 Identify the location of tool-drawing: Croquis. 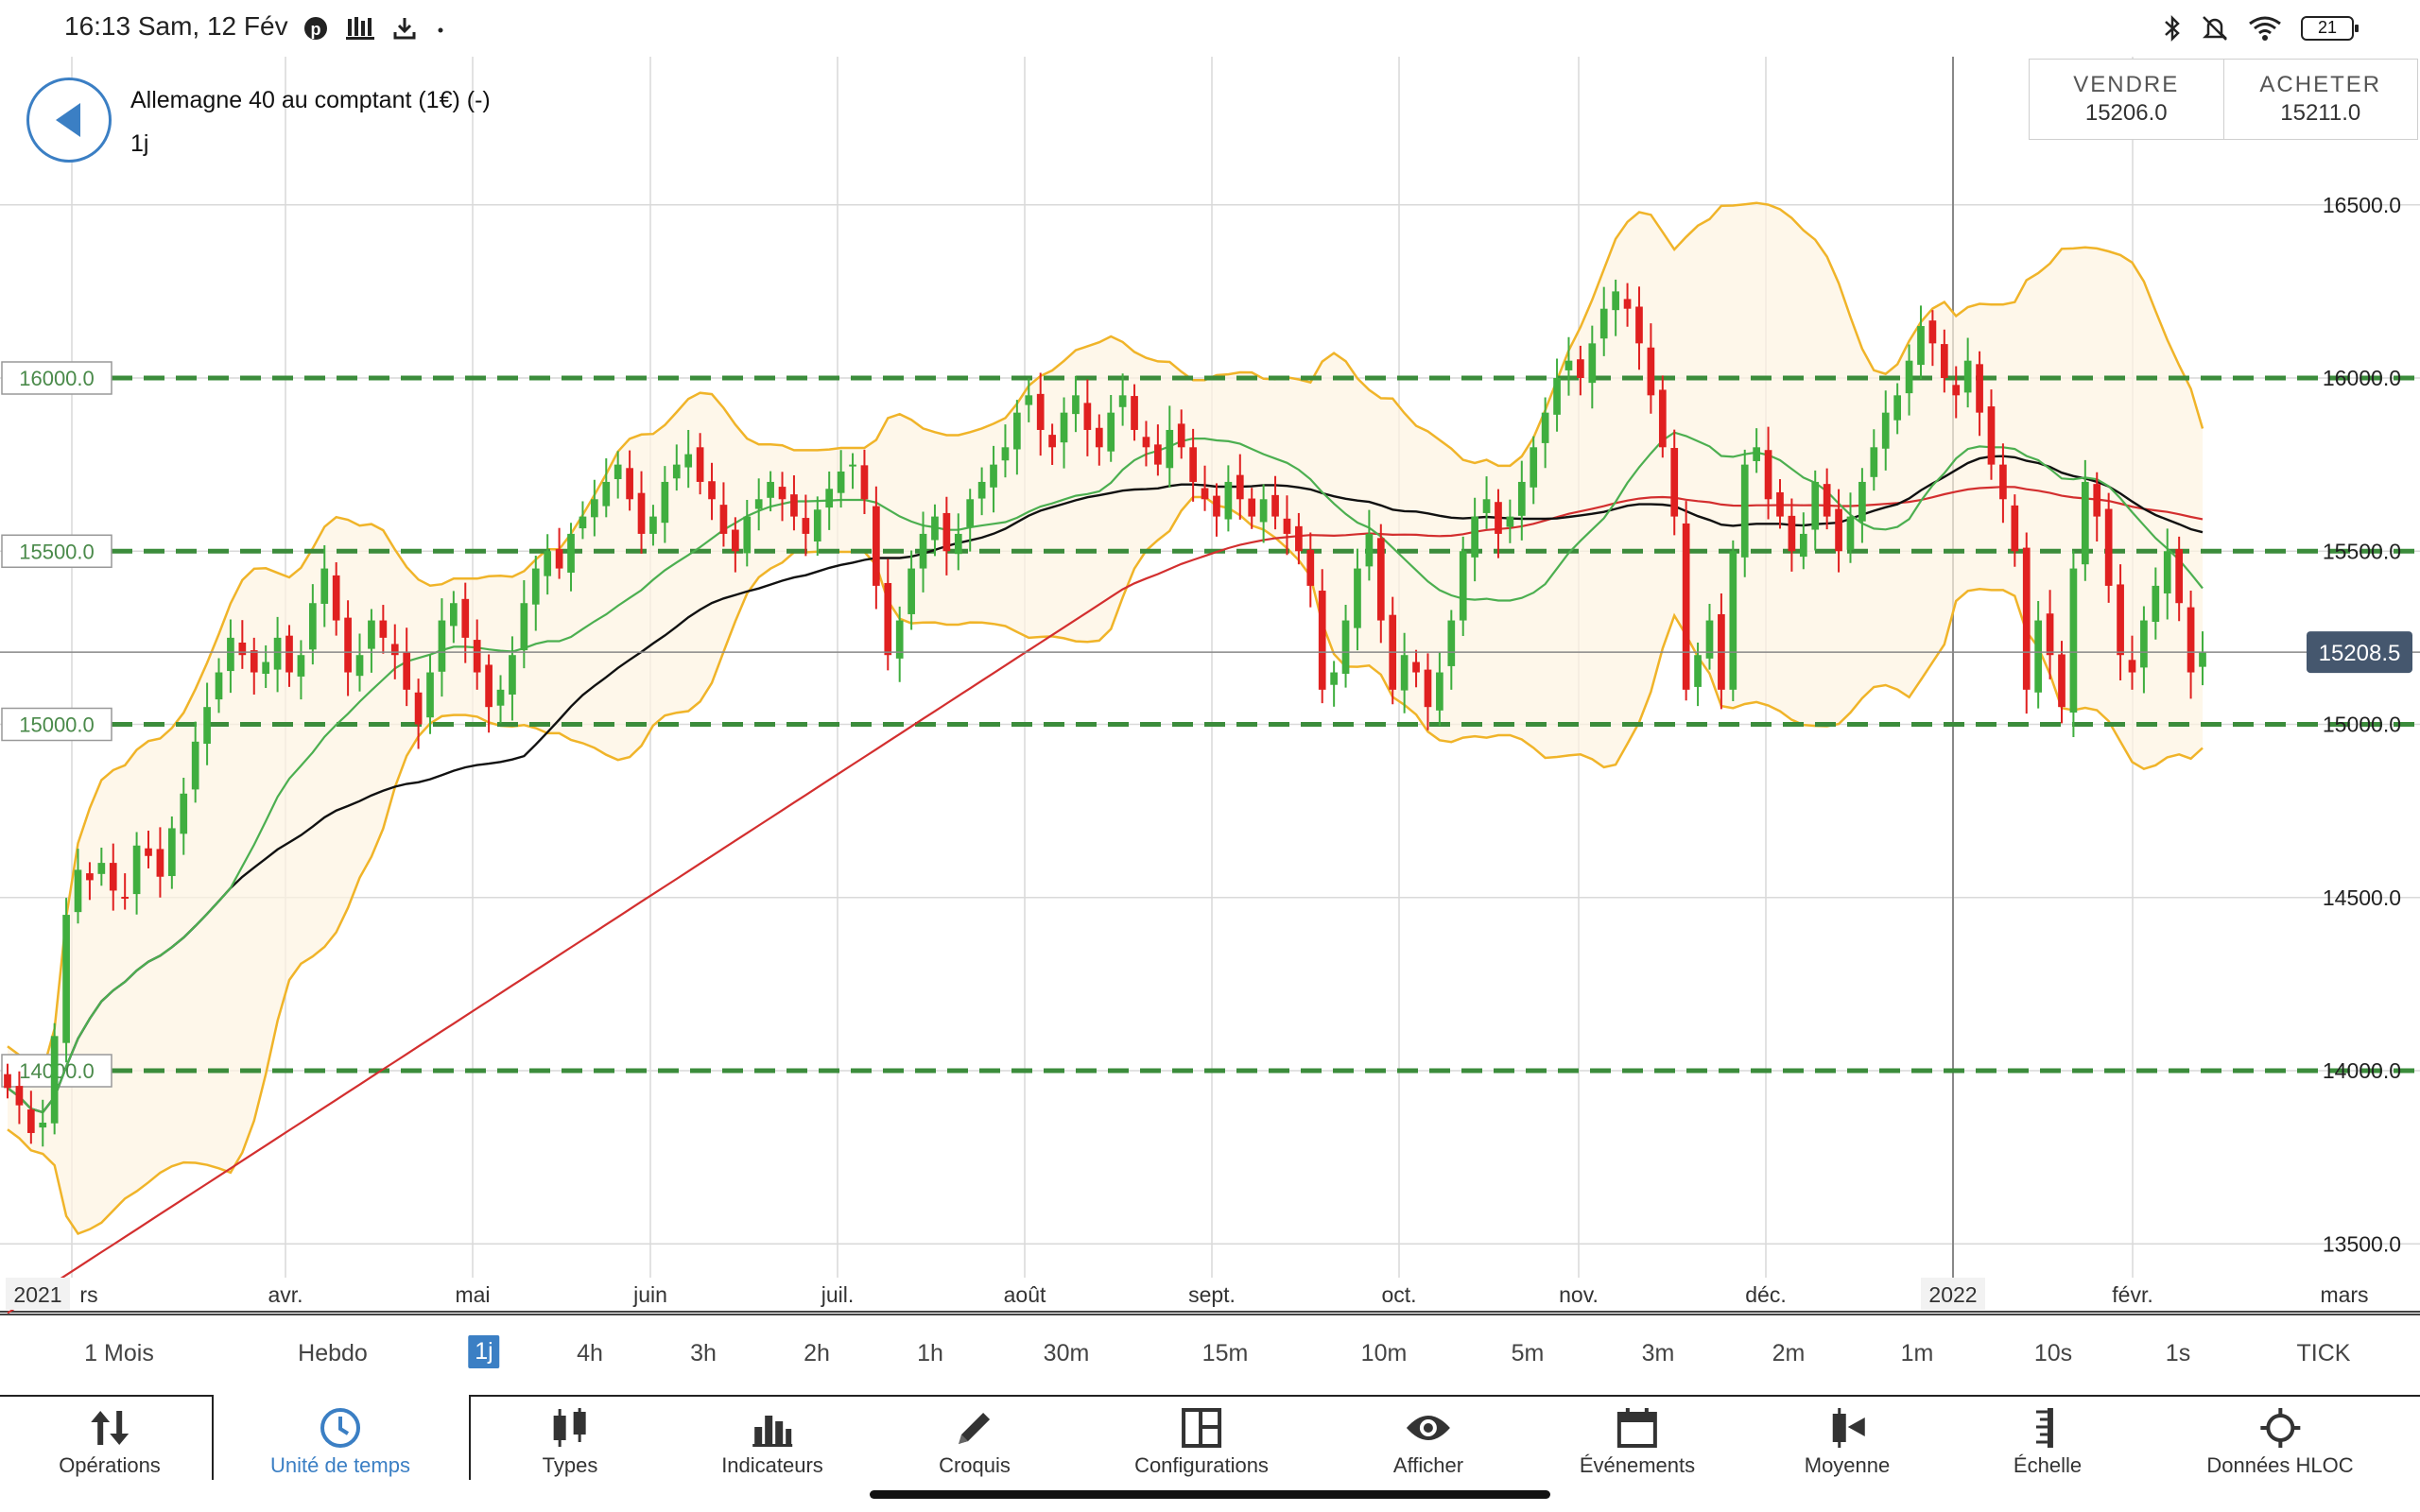
(975, 1439).